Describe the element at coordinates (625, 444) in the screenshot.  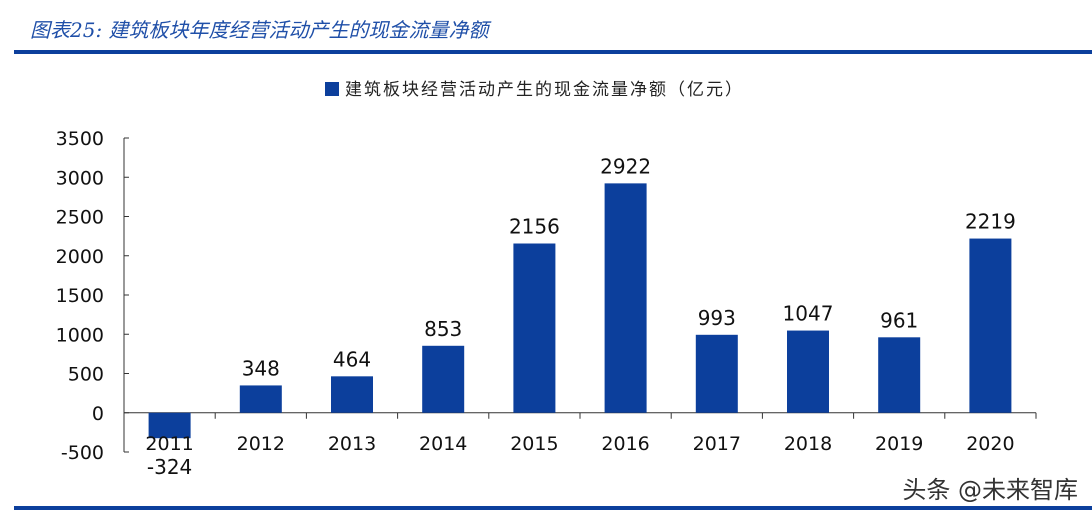
I see `x-tick-label: 2016` at that location.